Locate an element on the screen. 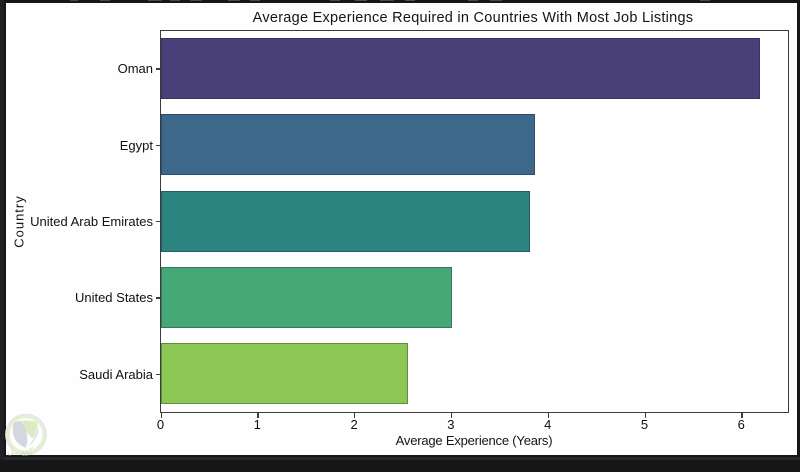  svg-text: كفيـــل is located at coordinates (20, 451).